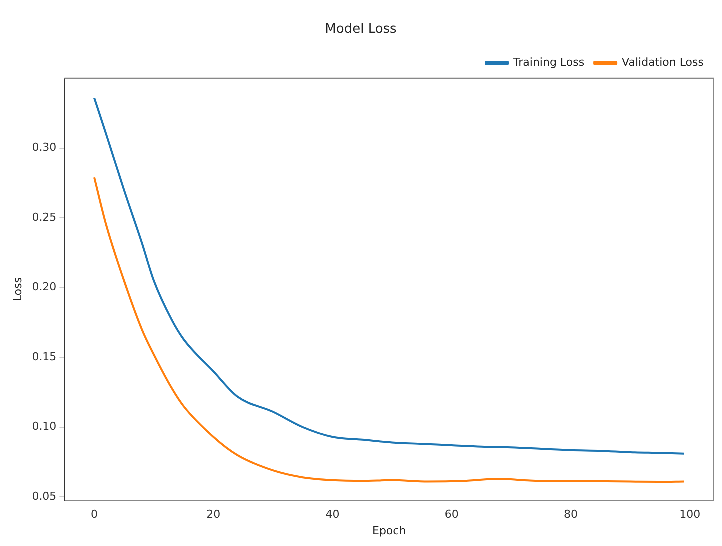 The image size is (722, 546). I want to click on x-tick-label: 20, so click(213, 515).